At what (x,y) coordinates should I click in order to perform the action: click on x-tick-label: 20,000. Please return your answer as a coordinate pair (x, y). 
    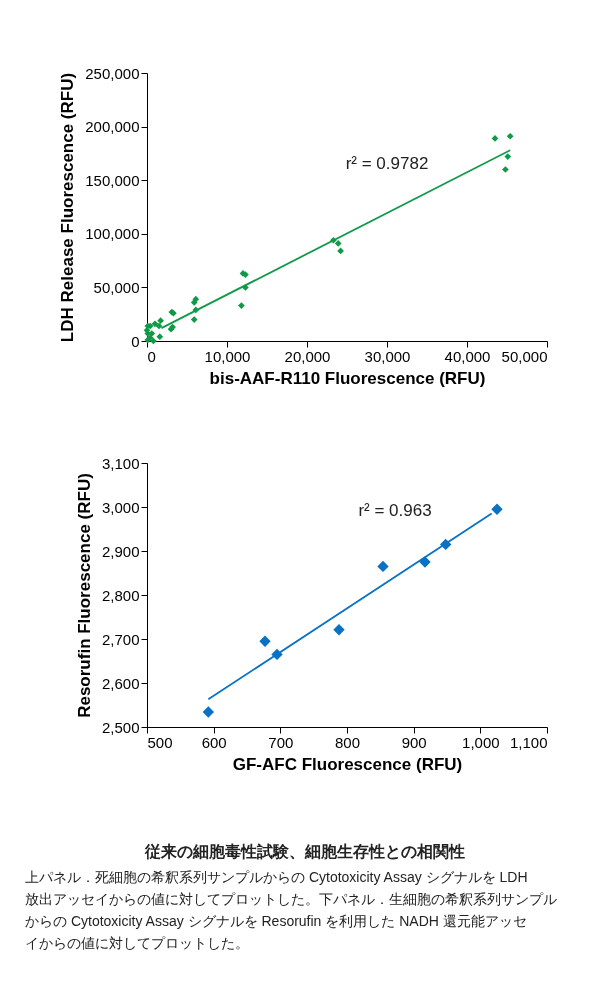
    Looking at the image, I should click on (307, 356).